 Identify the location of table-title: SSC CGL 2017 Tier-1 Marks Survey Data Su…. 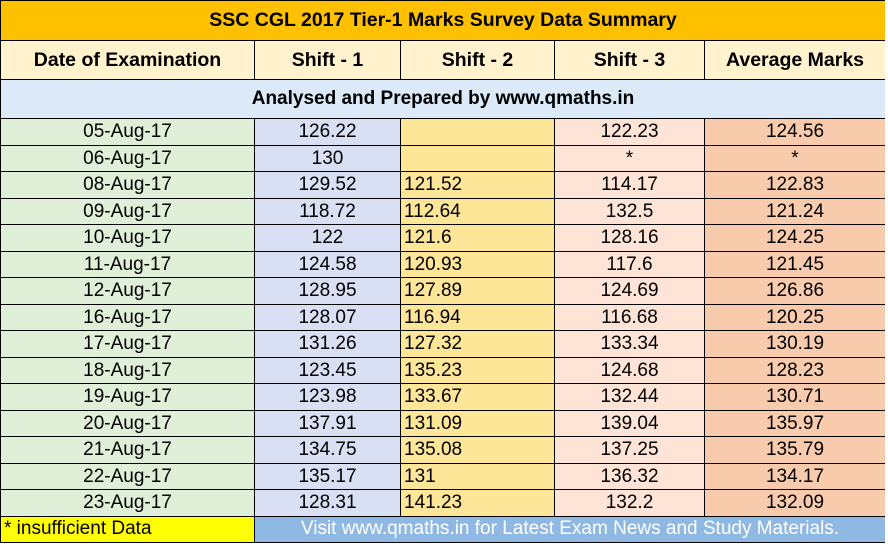
(443, 20).